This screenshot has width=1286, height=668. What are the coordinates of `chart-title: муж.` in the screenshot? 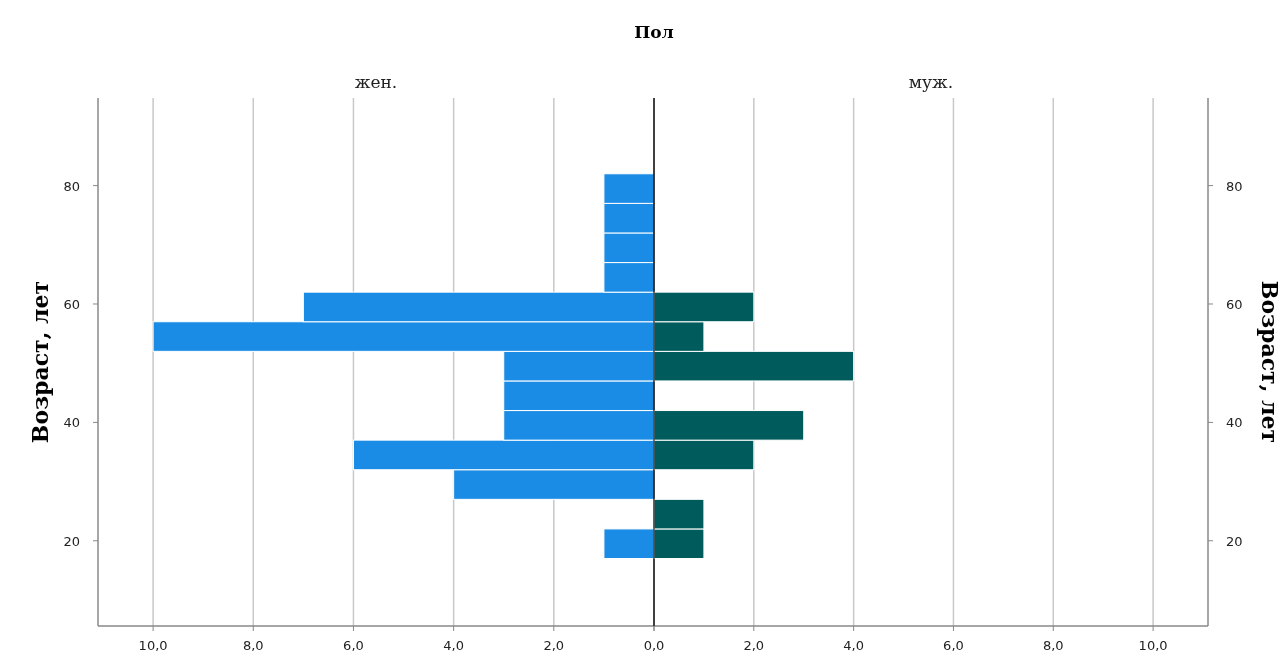 It's located at (931, 82).